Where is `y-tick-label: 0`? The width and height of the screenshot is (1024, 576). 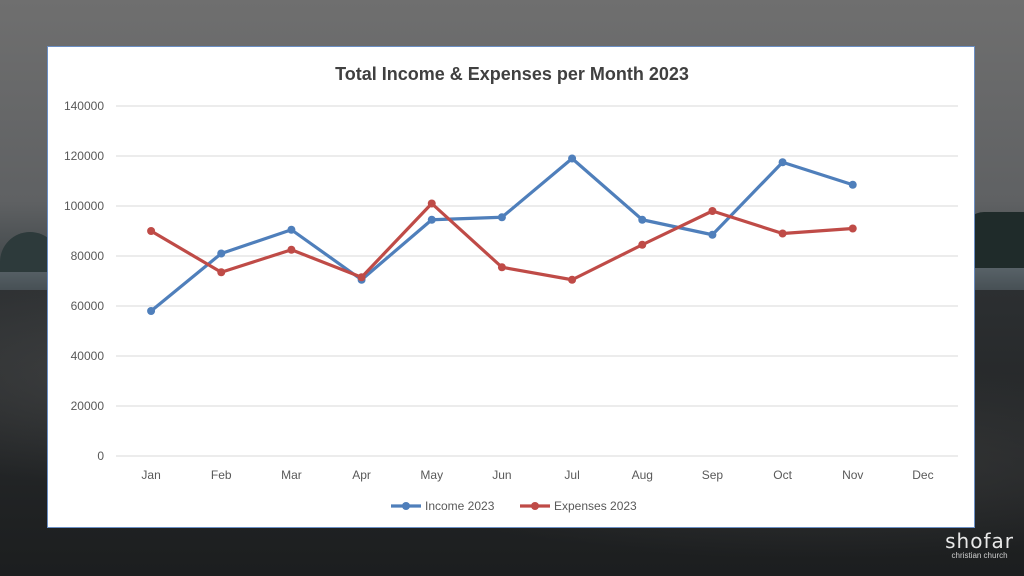 y-tick-label: 0 is located at coordinates (100, 456).